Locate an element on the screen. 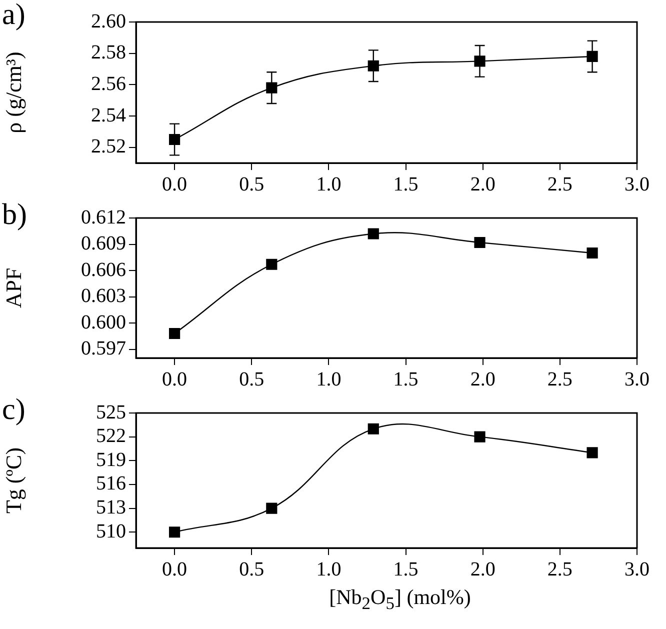 Image resolution: width=666 pixels, height=629 pixels. y-tick-label: 513 is located at coordinates (111, 507).